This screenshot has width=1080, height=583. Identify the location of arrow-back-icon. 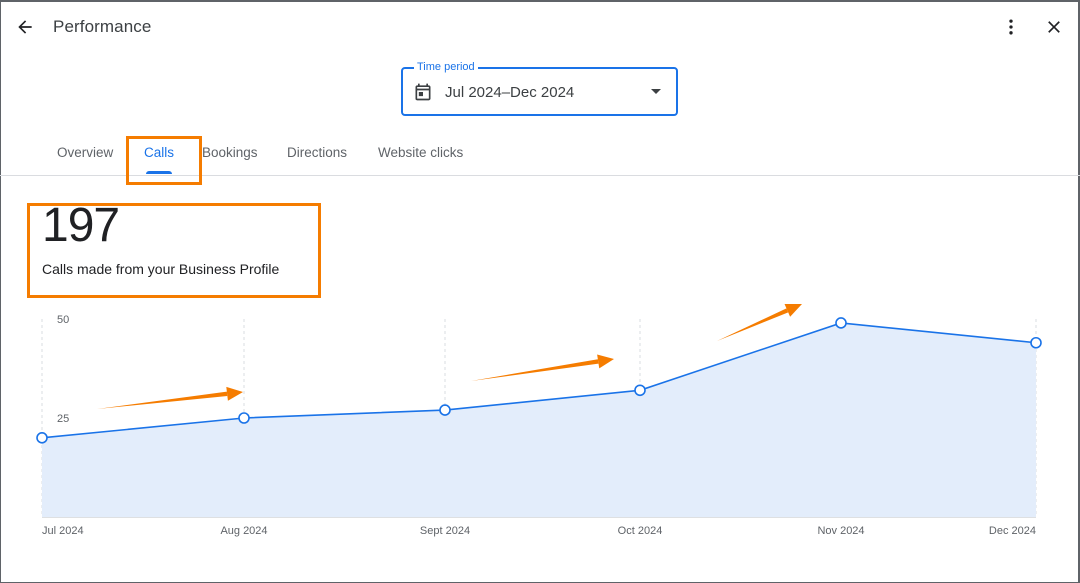
(25, 27).